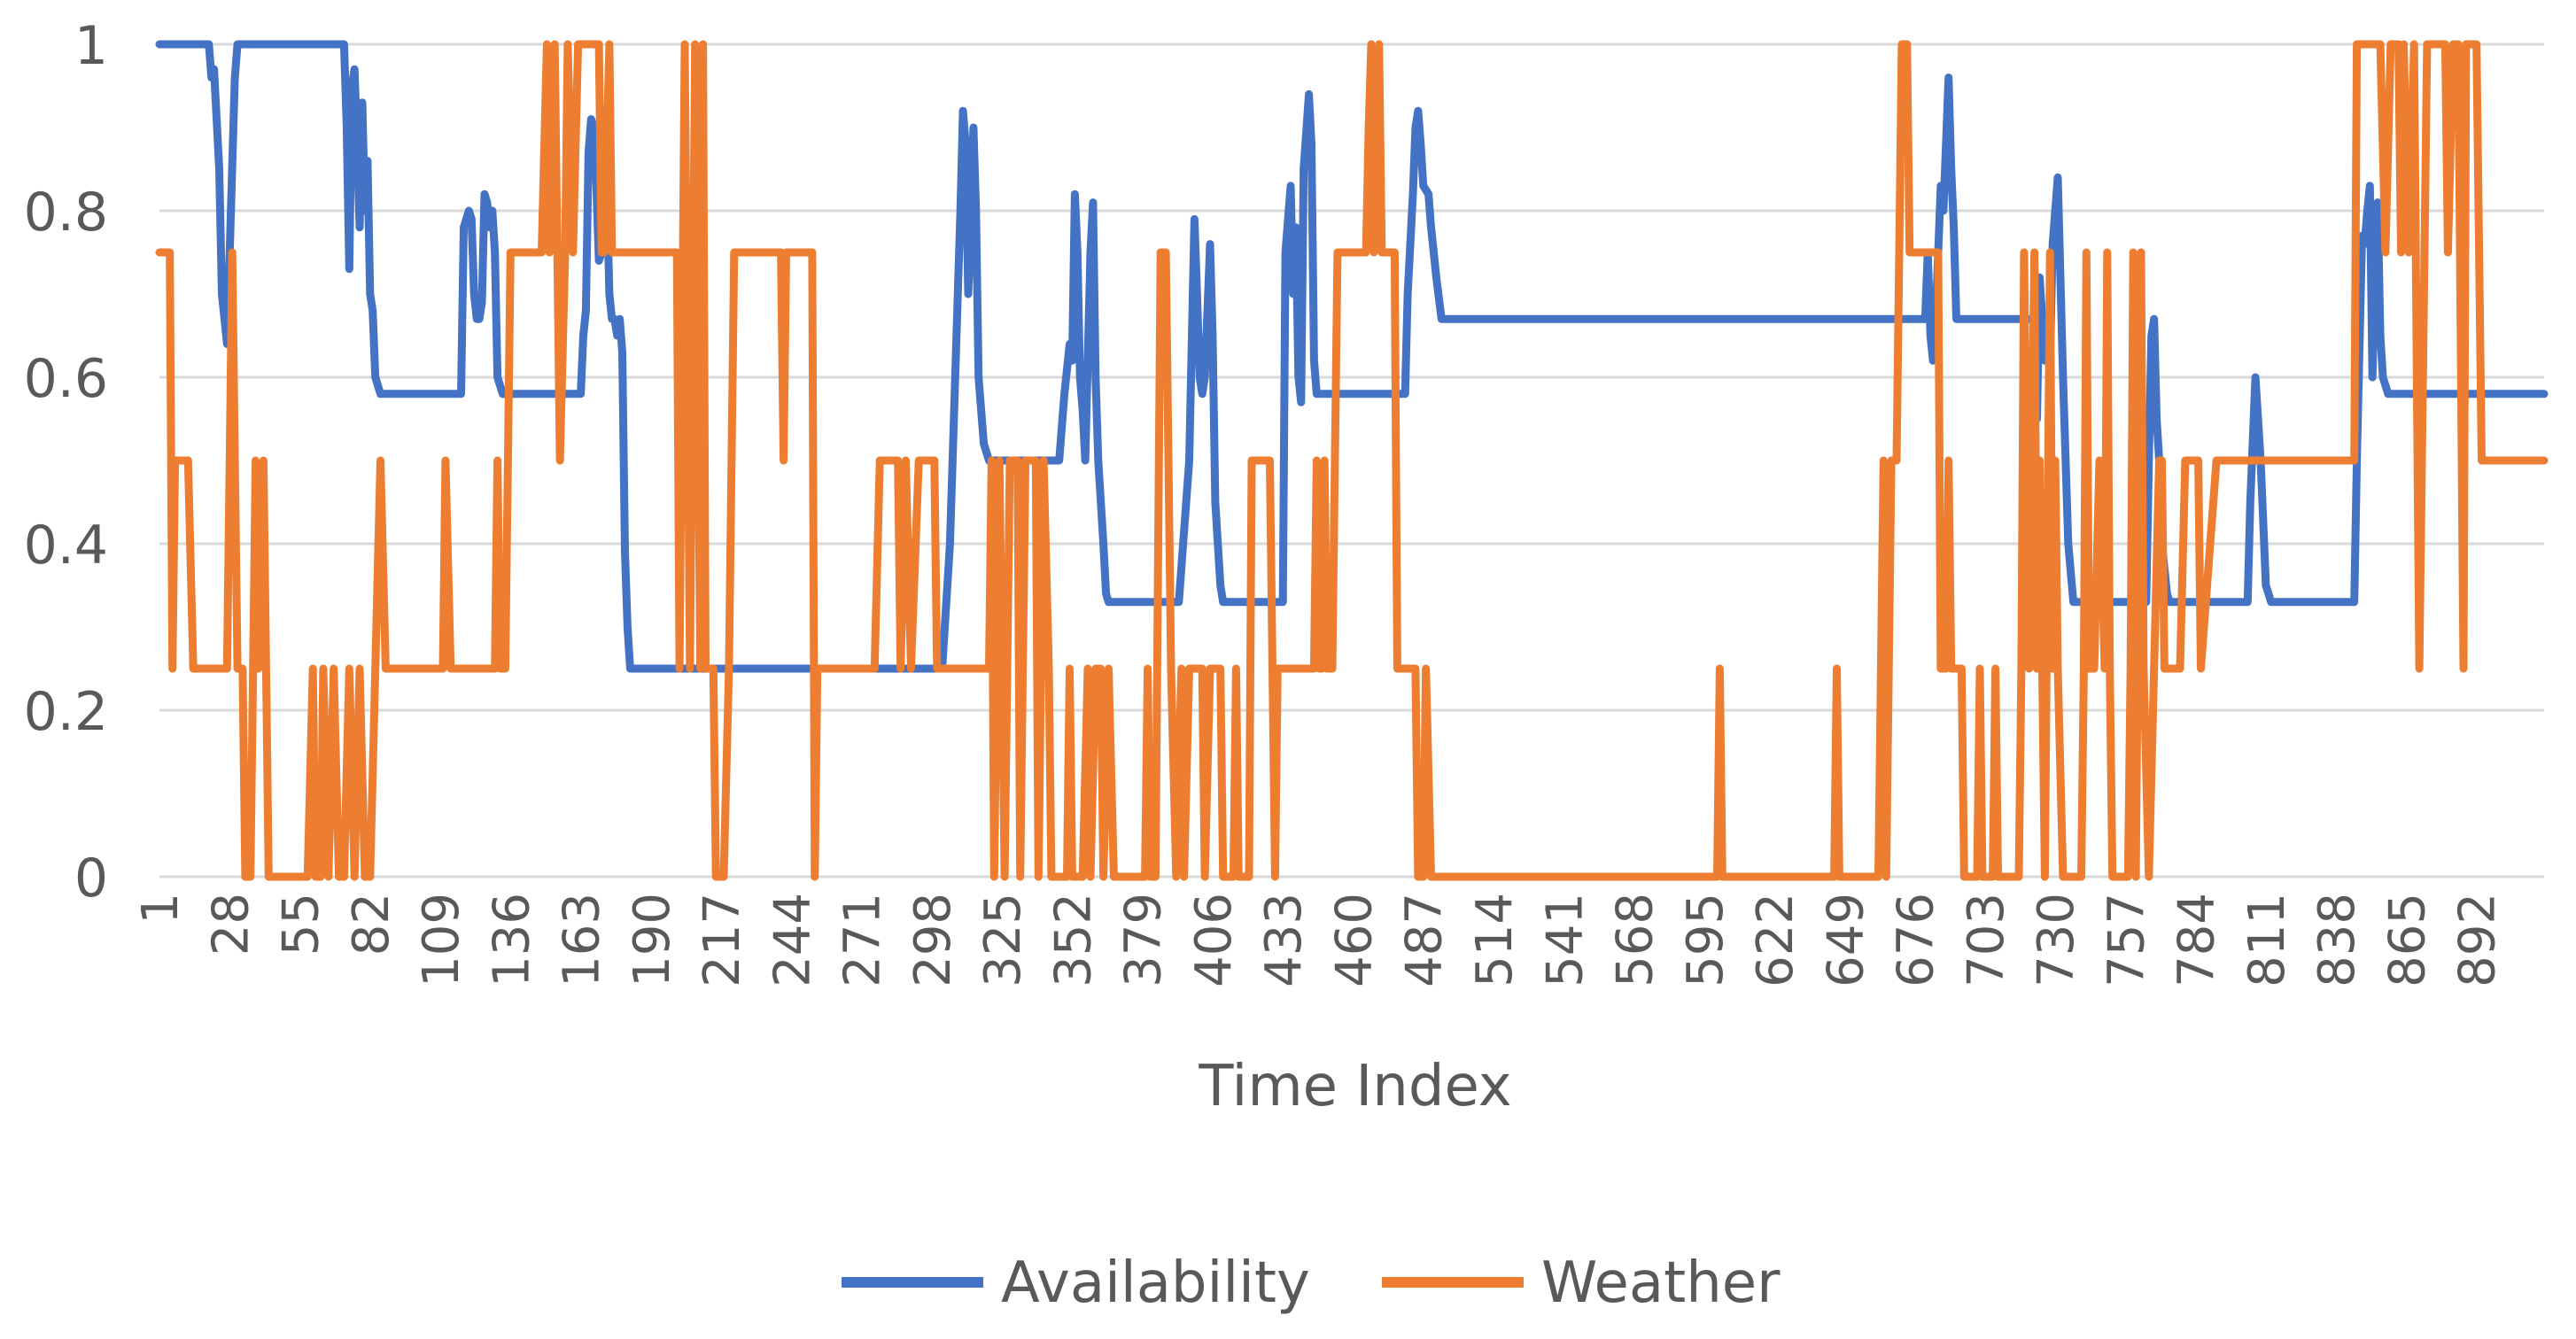 This screenshot has height=1339, width=2576. I want to click on x-tick-label: 541, so click(1565, 940).